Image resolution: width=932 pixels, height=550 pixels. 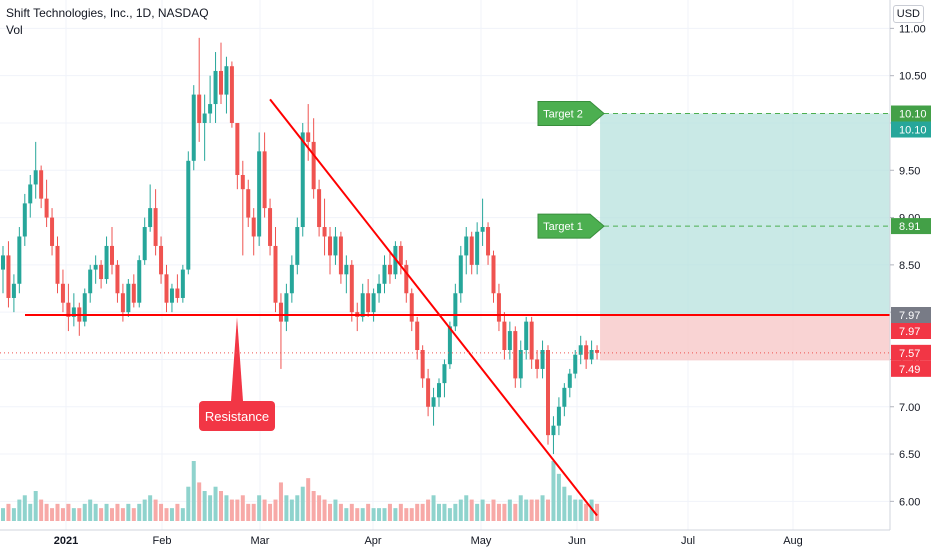 What do you see at coordinates (66, 541) in the screenshot?
I see `x-tick-label: 2021` at bounding box center [66, 541].